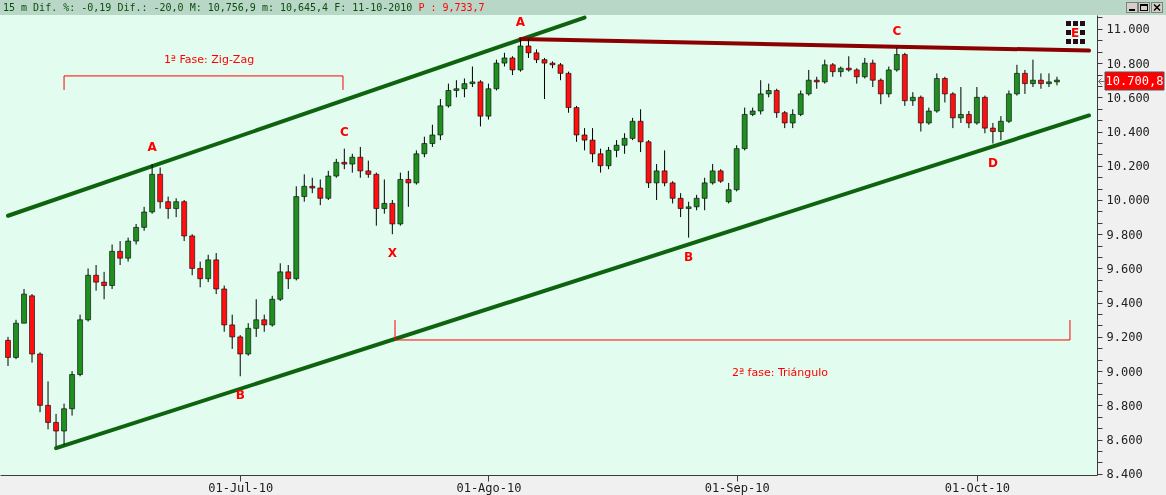 The width and height of the screenshot is (1166, 495). Describe the element at coordinates (1124, 474) in the screenshot. I see `y-tick-label: 8.400` at that location.